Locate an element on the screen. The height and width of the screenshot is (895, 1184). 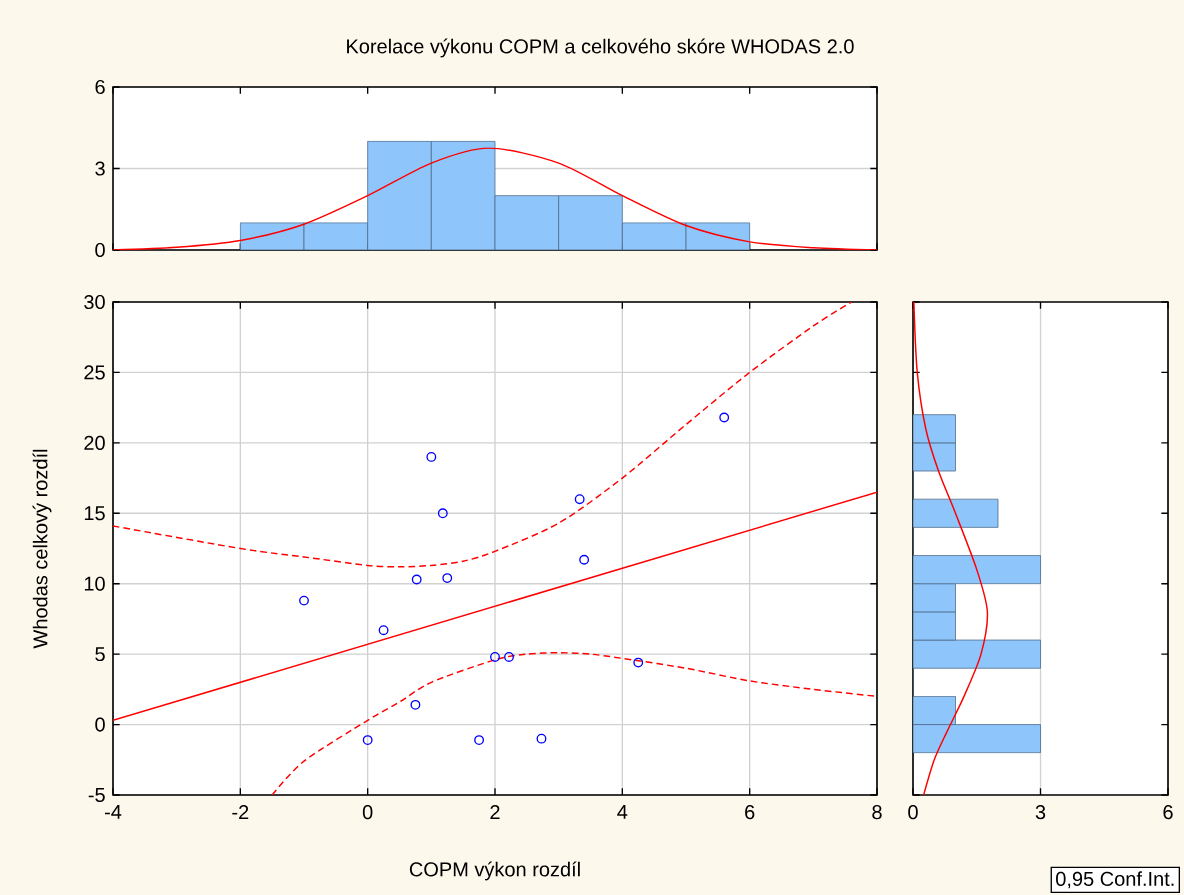
y-tick-label: 30 is located at coordinates (94, 302).